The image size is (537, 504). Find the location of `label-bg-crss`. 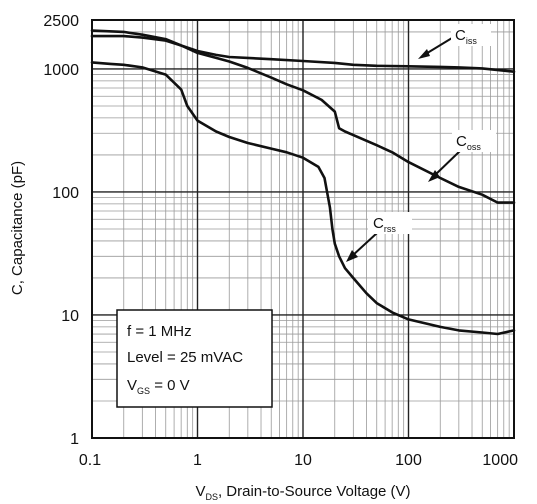

label-bg-crss is located at coordinates (390, 223).